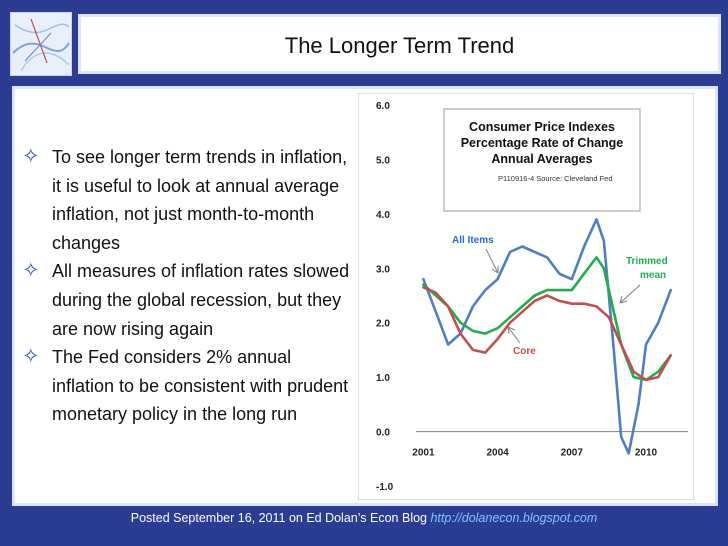 Image resolution: width=728 pixels, height=546 pixels. Describe the element at coordinates (542, 127) in the screenshot. I see `chart-title-line: Consumer Price Indexes` at that location.